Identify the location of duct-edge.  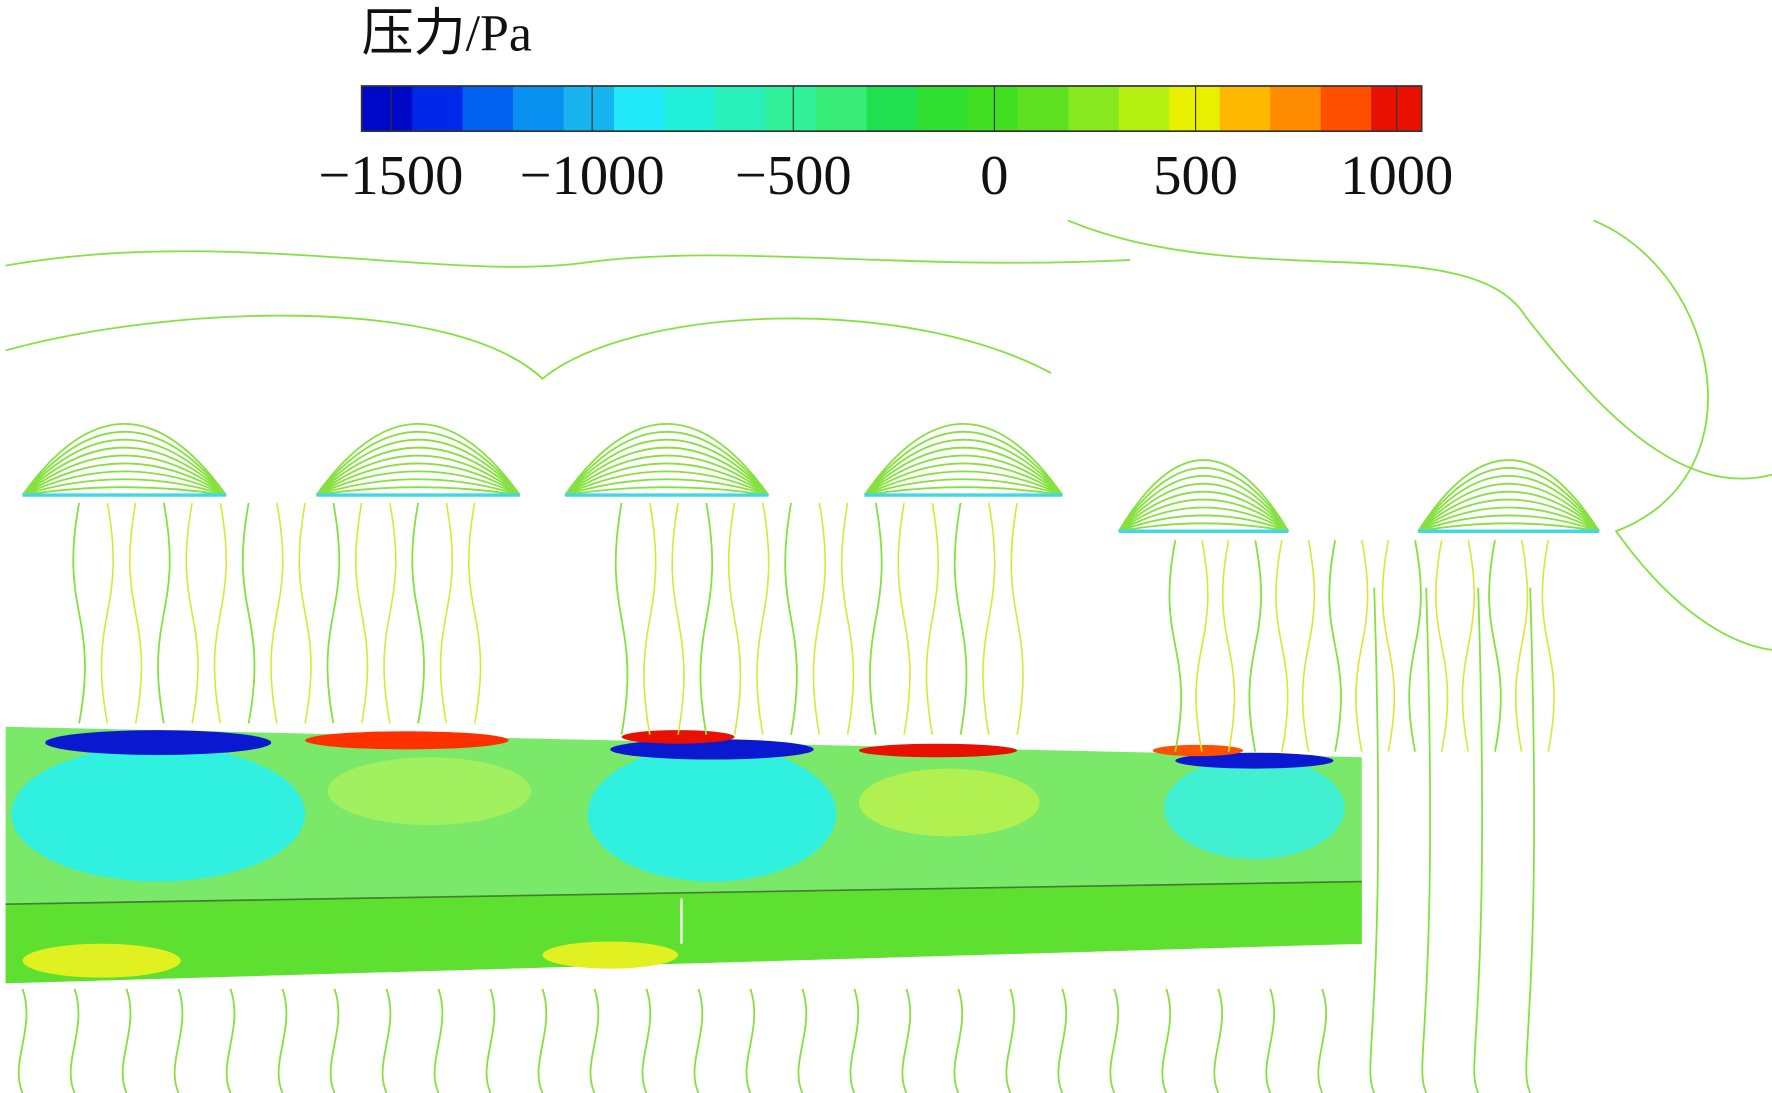
(683, 893).